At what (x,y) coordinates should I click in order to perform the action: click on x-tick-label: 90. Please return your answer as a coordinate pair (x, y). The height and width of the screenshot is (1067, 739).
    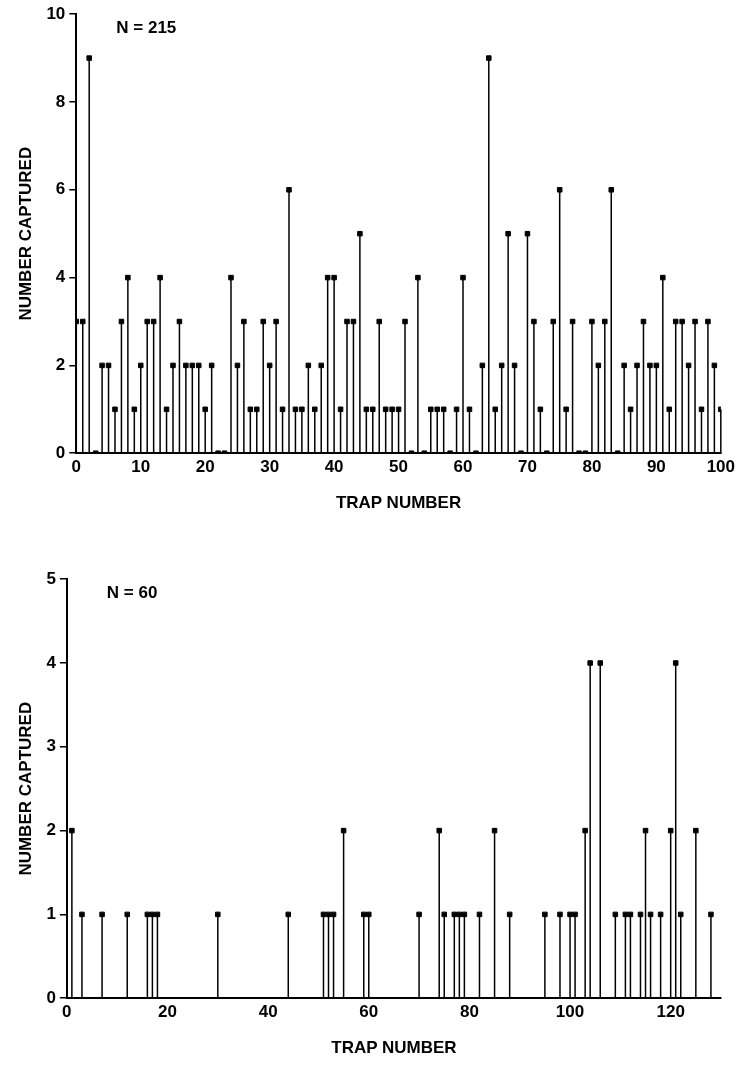
    Looking at the image, I should click on (656, 467).